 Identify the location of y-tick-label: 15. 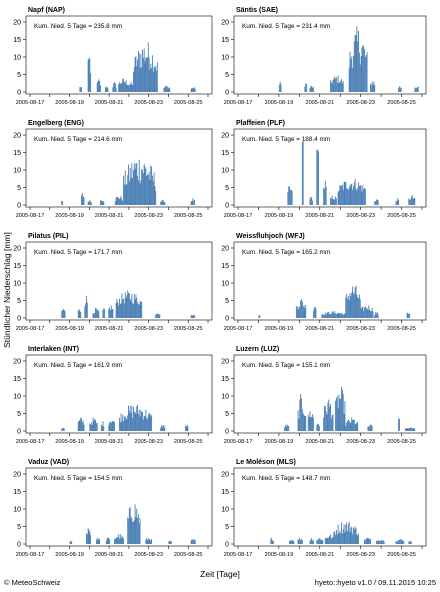
(225, 40).